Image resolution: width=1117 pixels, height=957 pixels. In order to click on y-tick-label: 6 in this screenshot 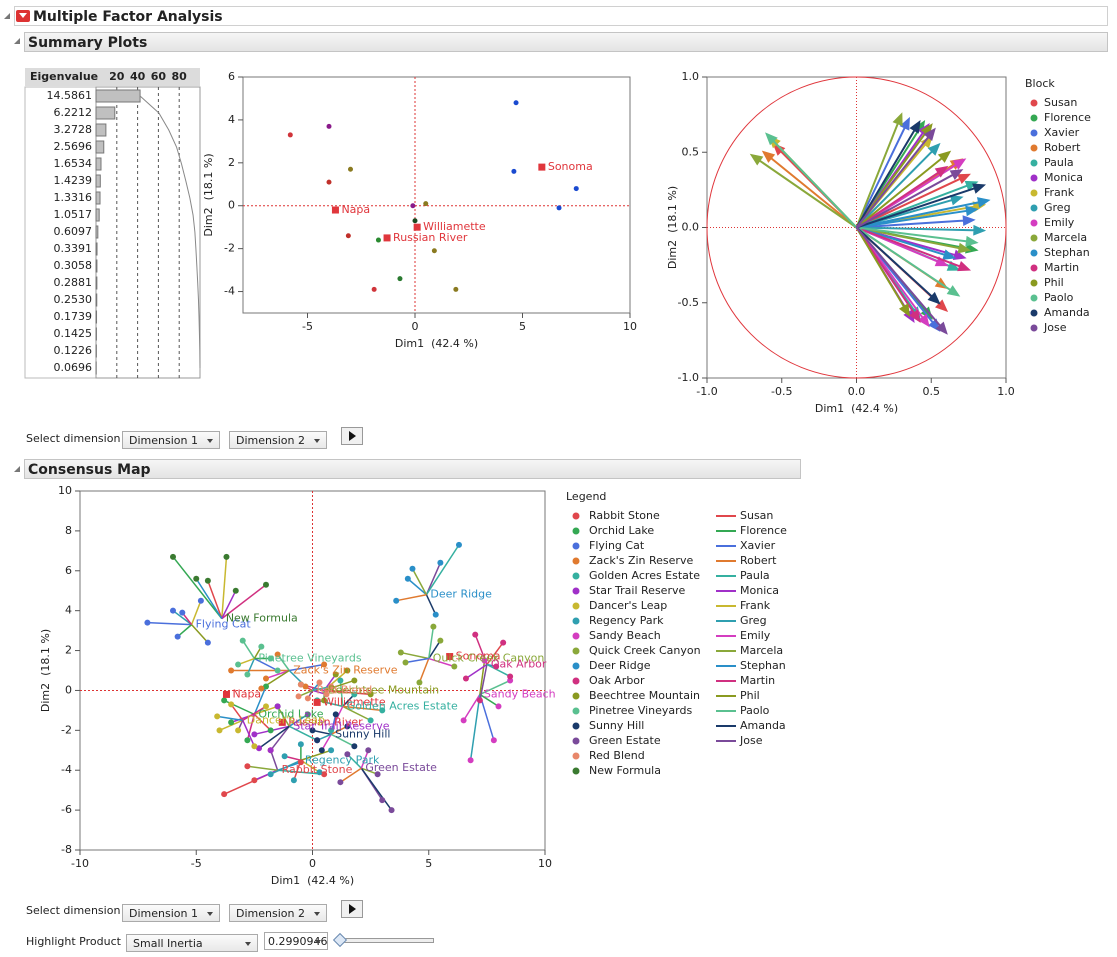, I will do `click(231, 76)`.